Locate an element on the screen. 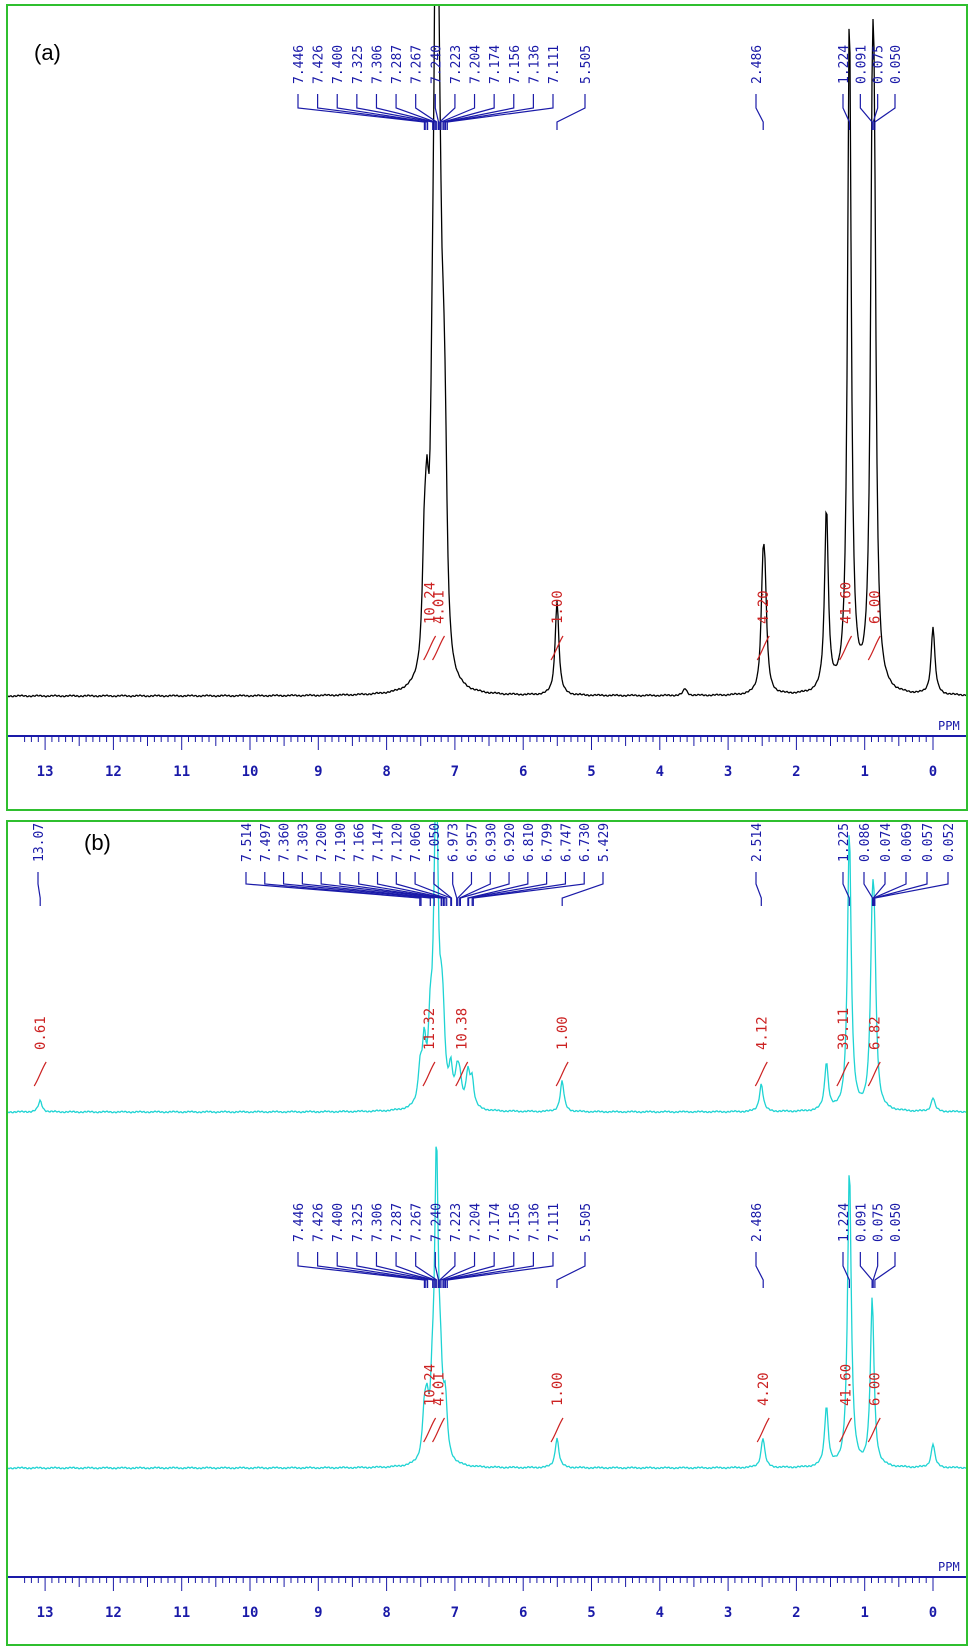 The height and width of the screenshot is (1649, 971). bu2-peak-label-group: 2.514 is located at coordinates (757, 864).